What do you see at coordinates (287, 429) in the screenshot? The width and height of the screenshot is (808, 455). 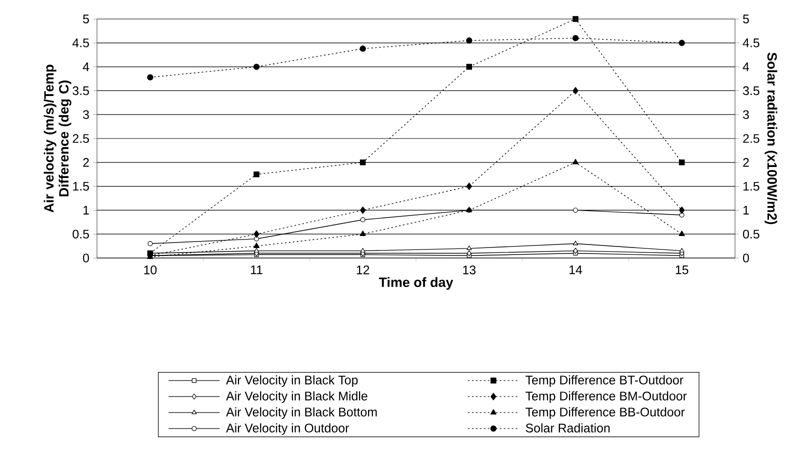 I see `legend-label: Air Velocity in Outdoor` at bounding box center [287, 429].